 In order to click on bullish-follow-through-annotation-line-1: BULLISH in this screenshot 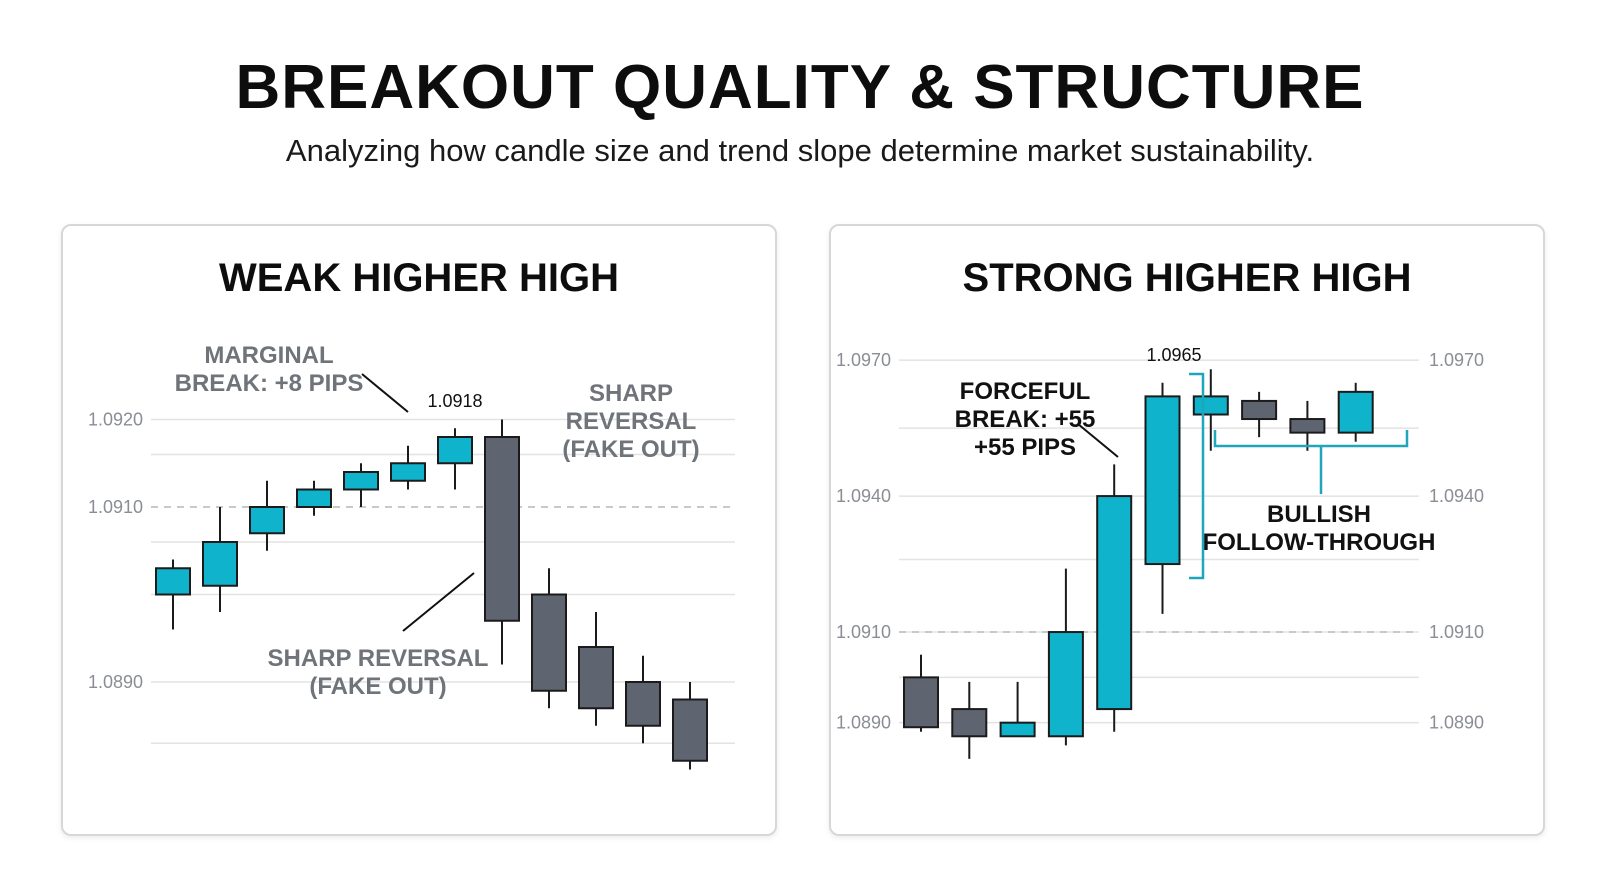, I will do `click(1319, 514)`.